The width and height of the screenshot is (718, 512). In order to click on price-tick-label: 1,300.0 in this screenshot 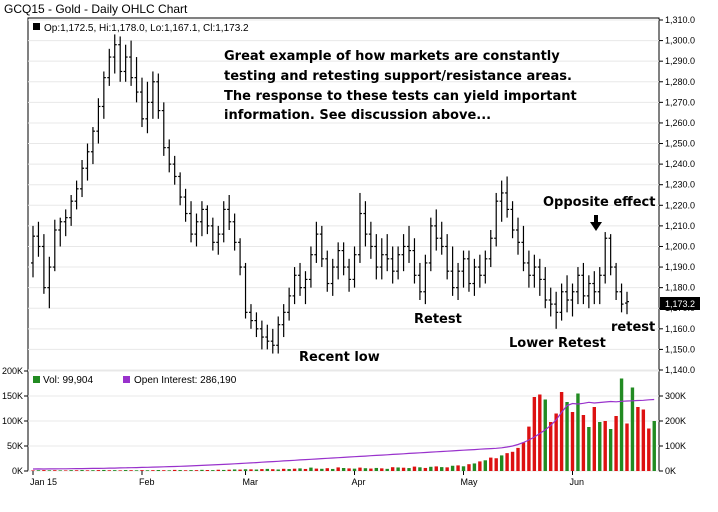, I will do `click(680, 41)`.